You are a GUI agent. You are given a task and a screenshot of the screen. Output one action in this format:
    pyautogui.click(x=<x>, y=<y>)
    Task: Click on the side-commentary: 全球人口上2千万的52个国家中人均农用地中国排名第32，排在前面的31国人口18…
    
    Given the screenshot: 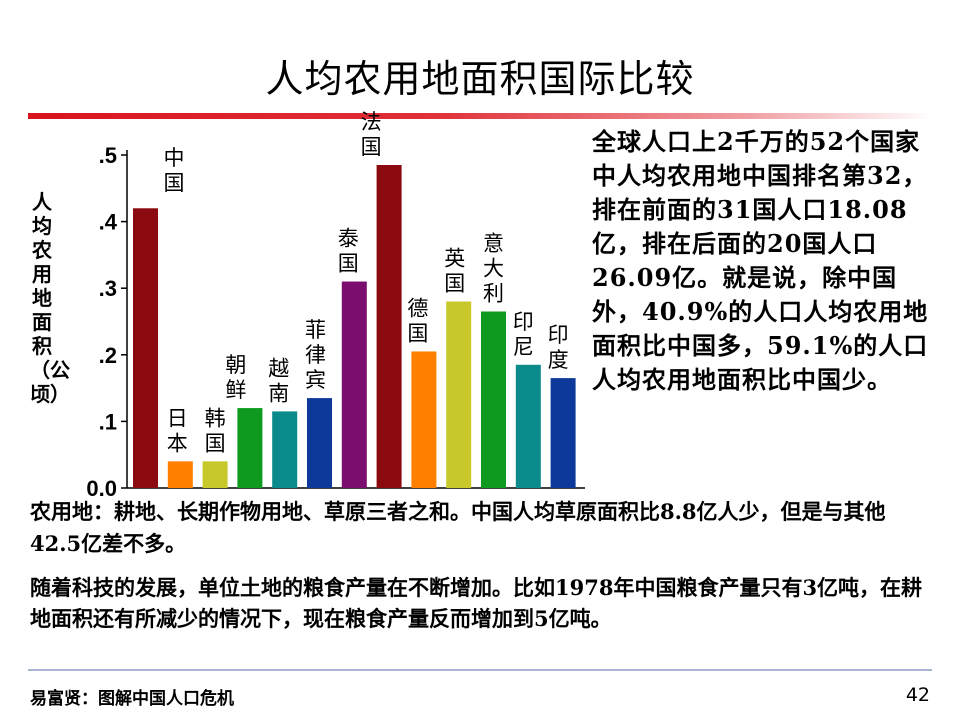 What is the action you would take?
    pyautogui.click(x=760, y=260)
    